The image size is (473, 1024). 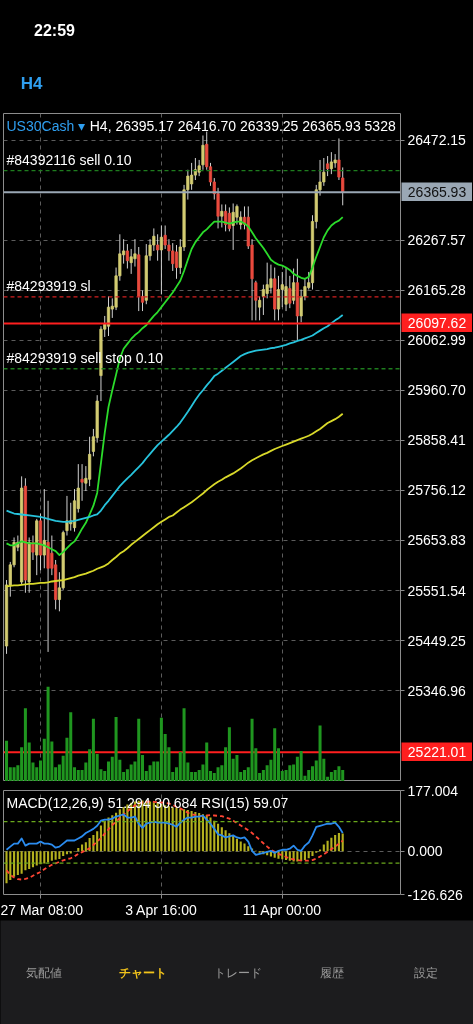 What do you see at coordinates (437, 340) in the screenshot?
I see `y-tick-label: 26062.99` at bounding box center [437, 340].